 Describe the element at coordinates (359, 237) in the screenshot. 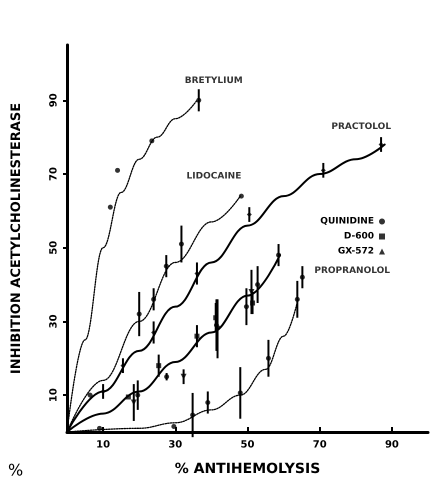

I see `legend-label: D-600` at that location.